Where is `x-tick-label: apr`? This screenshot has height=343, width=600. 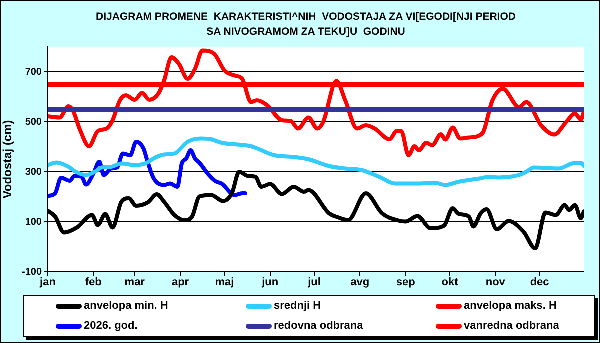 x-tick-label: apr is located at coordinates (181, 282).